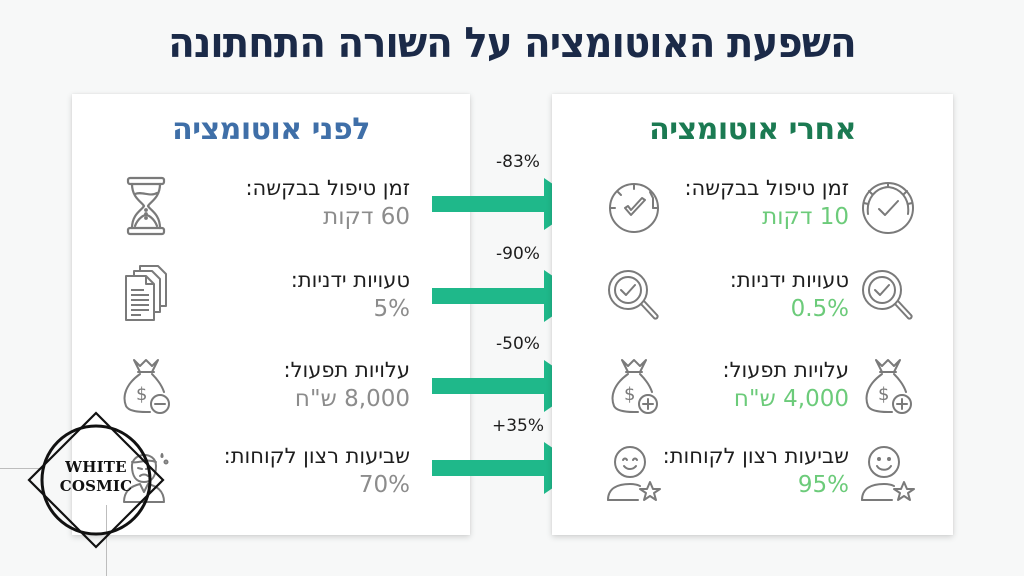 This screenshot has height=576, width=1024. I want to click on change-percent: +35%, so click(518, 426).